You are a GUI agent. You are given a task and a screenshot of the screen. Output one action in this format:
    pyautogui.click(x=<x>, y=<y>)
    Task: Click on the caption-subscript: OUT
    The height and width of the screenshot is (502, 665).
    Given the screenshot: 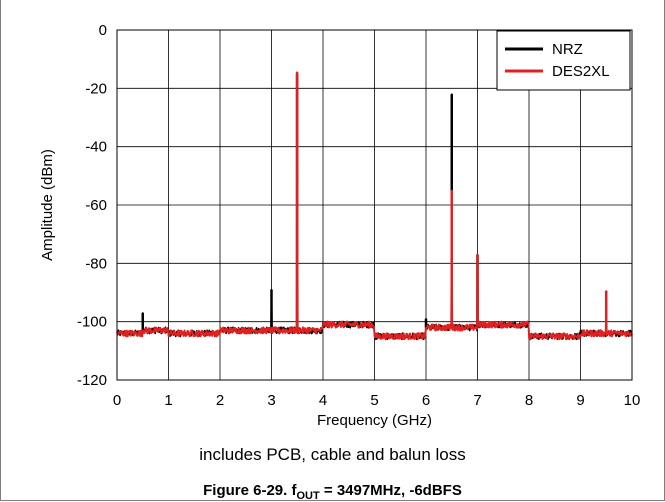 What is the action you would take?
    pyautogui.click(x=308, y=496)
    